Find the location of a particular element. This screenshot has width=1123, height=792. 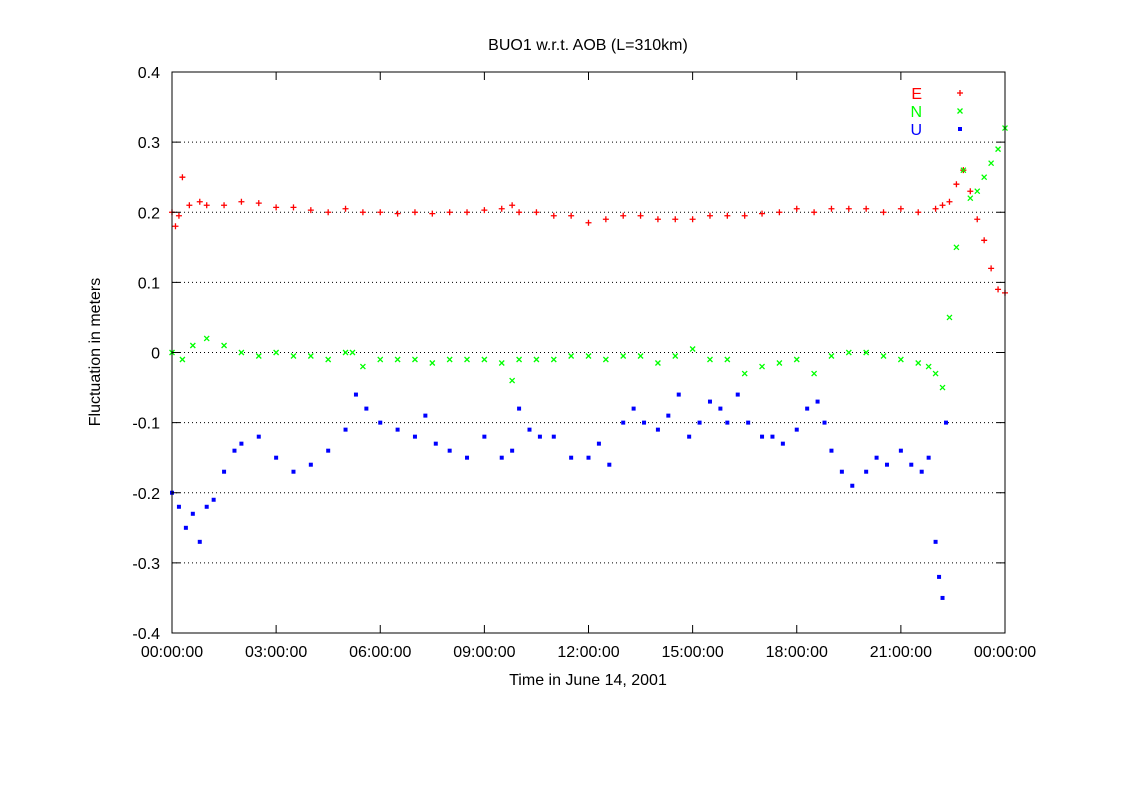

y-tick-label: 0 is located at coordinates (155, 354).